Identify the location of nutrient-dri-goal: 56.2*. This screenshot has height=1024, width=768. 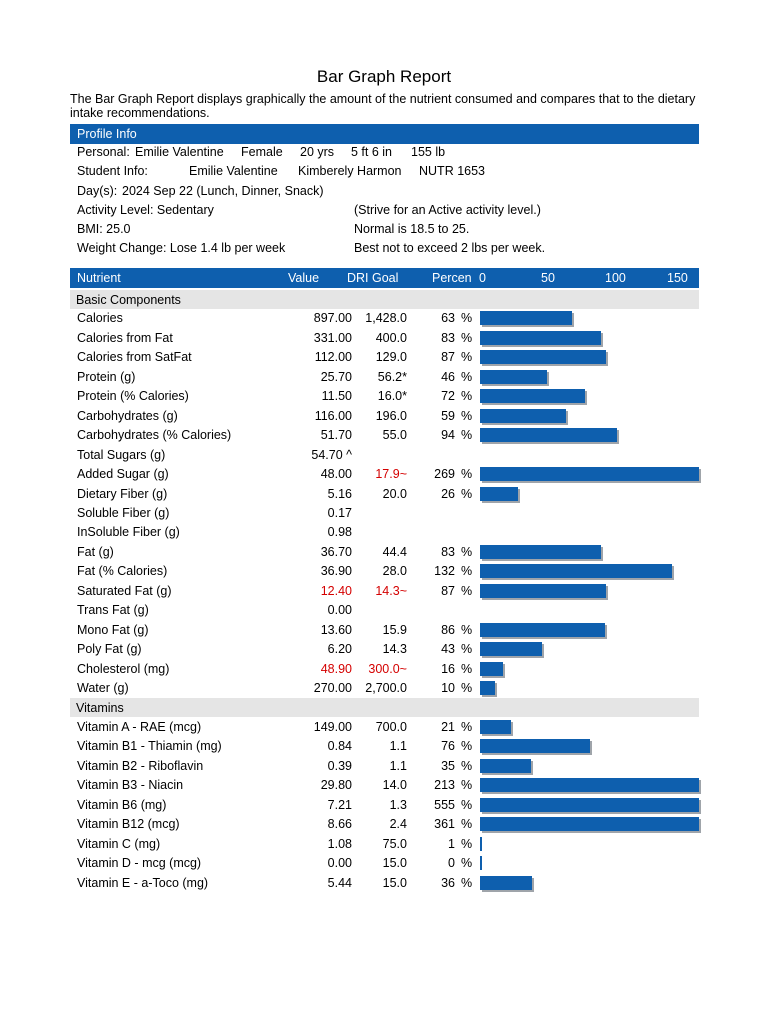
(392, 376).